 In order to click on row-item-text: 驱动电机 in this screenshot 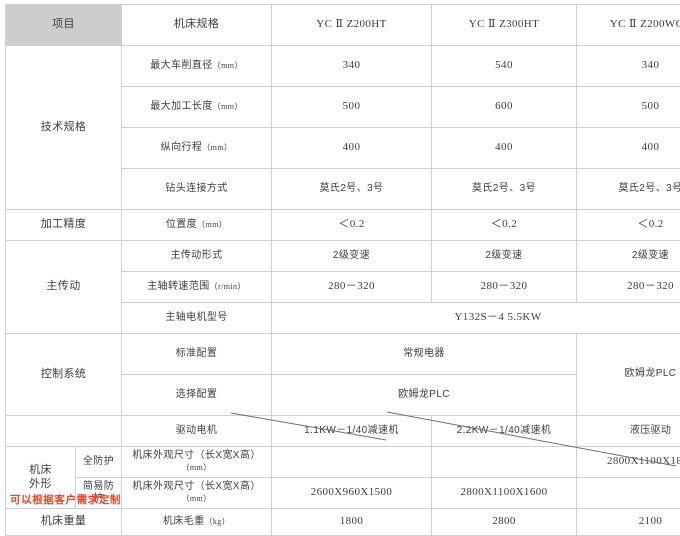, I will do `click(197, 430)`.